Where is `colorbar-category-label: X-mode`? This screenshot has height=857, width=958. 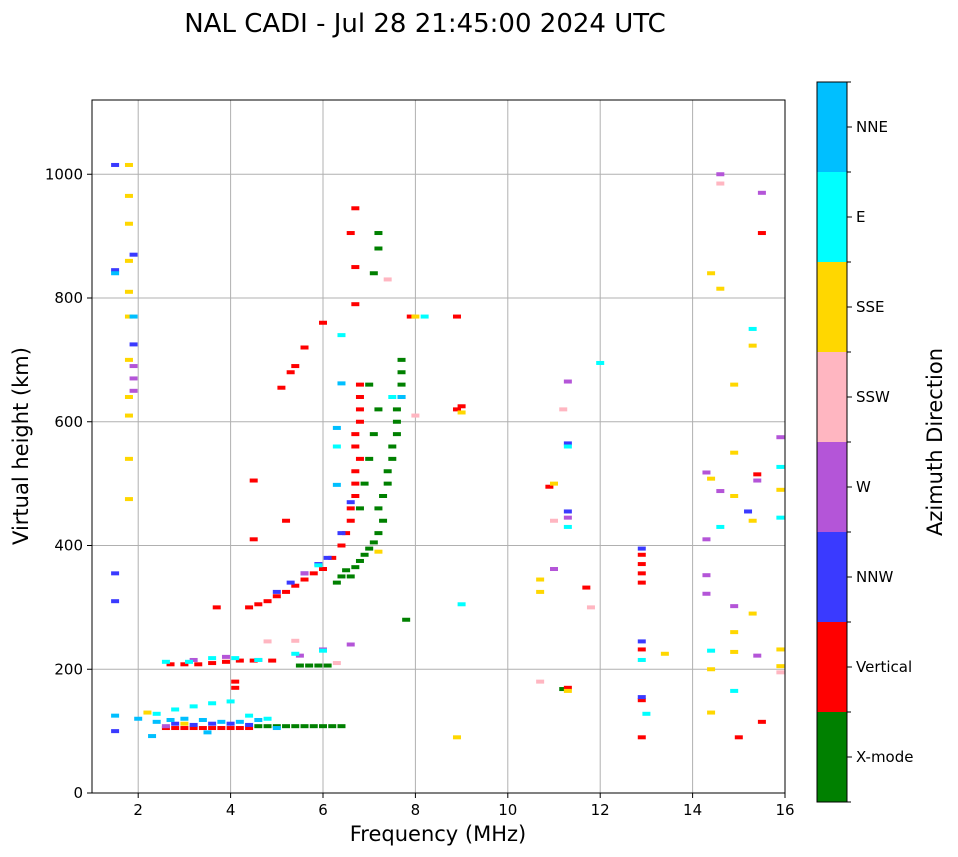 colorbar-category-label: X-mode is located at coordinates (884, 757).